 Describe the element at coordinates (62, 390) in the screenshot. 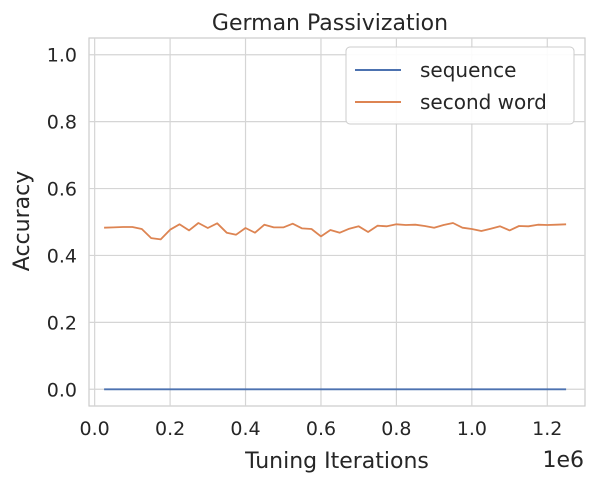

I see `y-tick-label: 0.0` at that location.